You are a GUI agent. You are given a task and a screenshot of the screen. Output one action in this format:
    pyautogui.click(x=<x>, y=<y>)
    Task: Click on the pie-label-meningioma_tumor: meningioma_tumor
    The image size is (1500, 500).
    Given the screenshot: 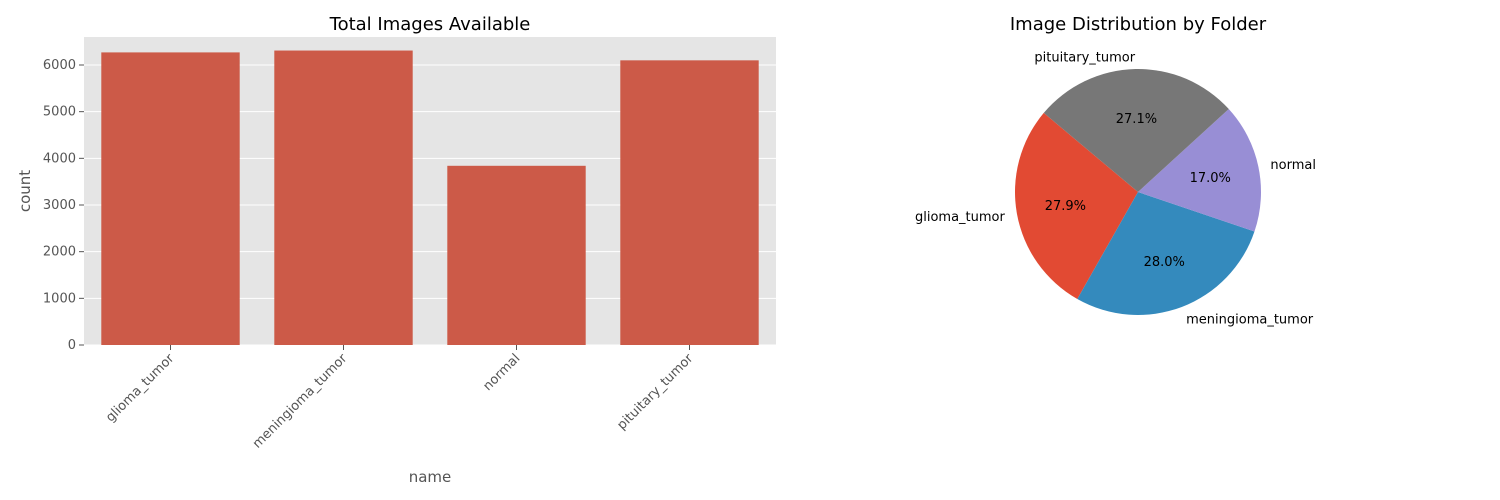 What is the action you would take?
    pyautogui.click(x=1250, y=319)
    